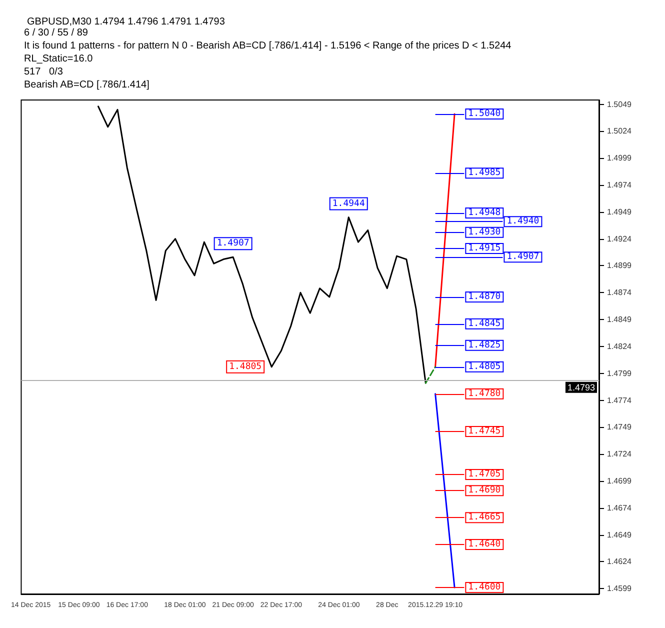 This screenshot has width=665, height=628. What do you see at coordinates (44, 72) in the screenshot?
I see `text: 517 0/3` at bounding box center [44, 72].